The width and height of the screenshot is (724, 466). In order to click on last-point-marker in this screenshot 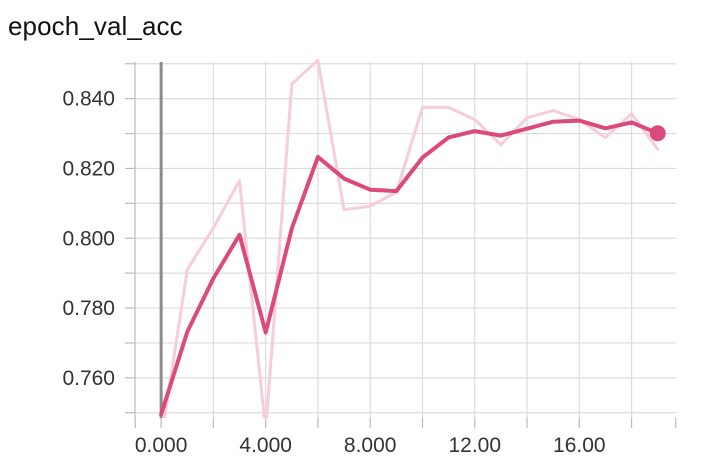, I will do `click(657, 133)`.